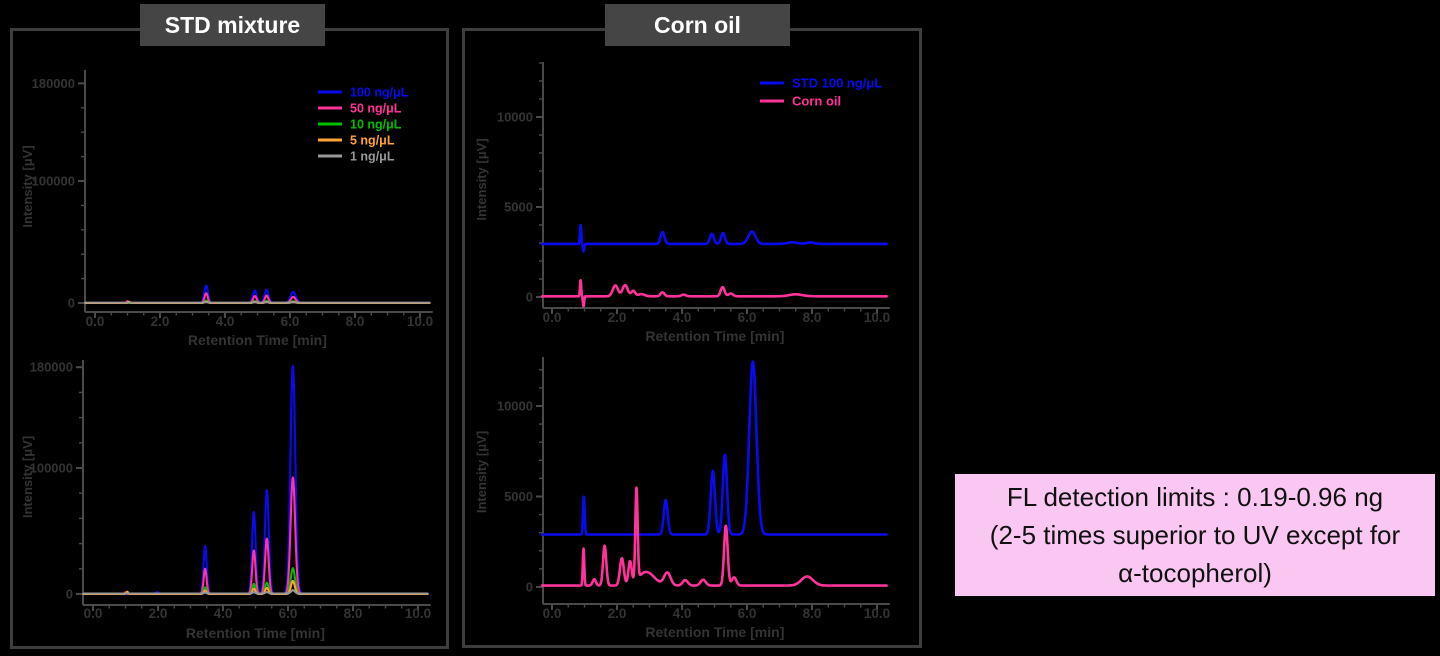 This screenshot has height=656, width=1440. What do you see at coordinates (376, 109) in the screenshot?
I see `svg-text: 50 ng/μL` at bounding box center [376, 109].